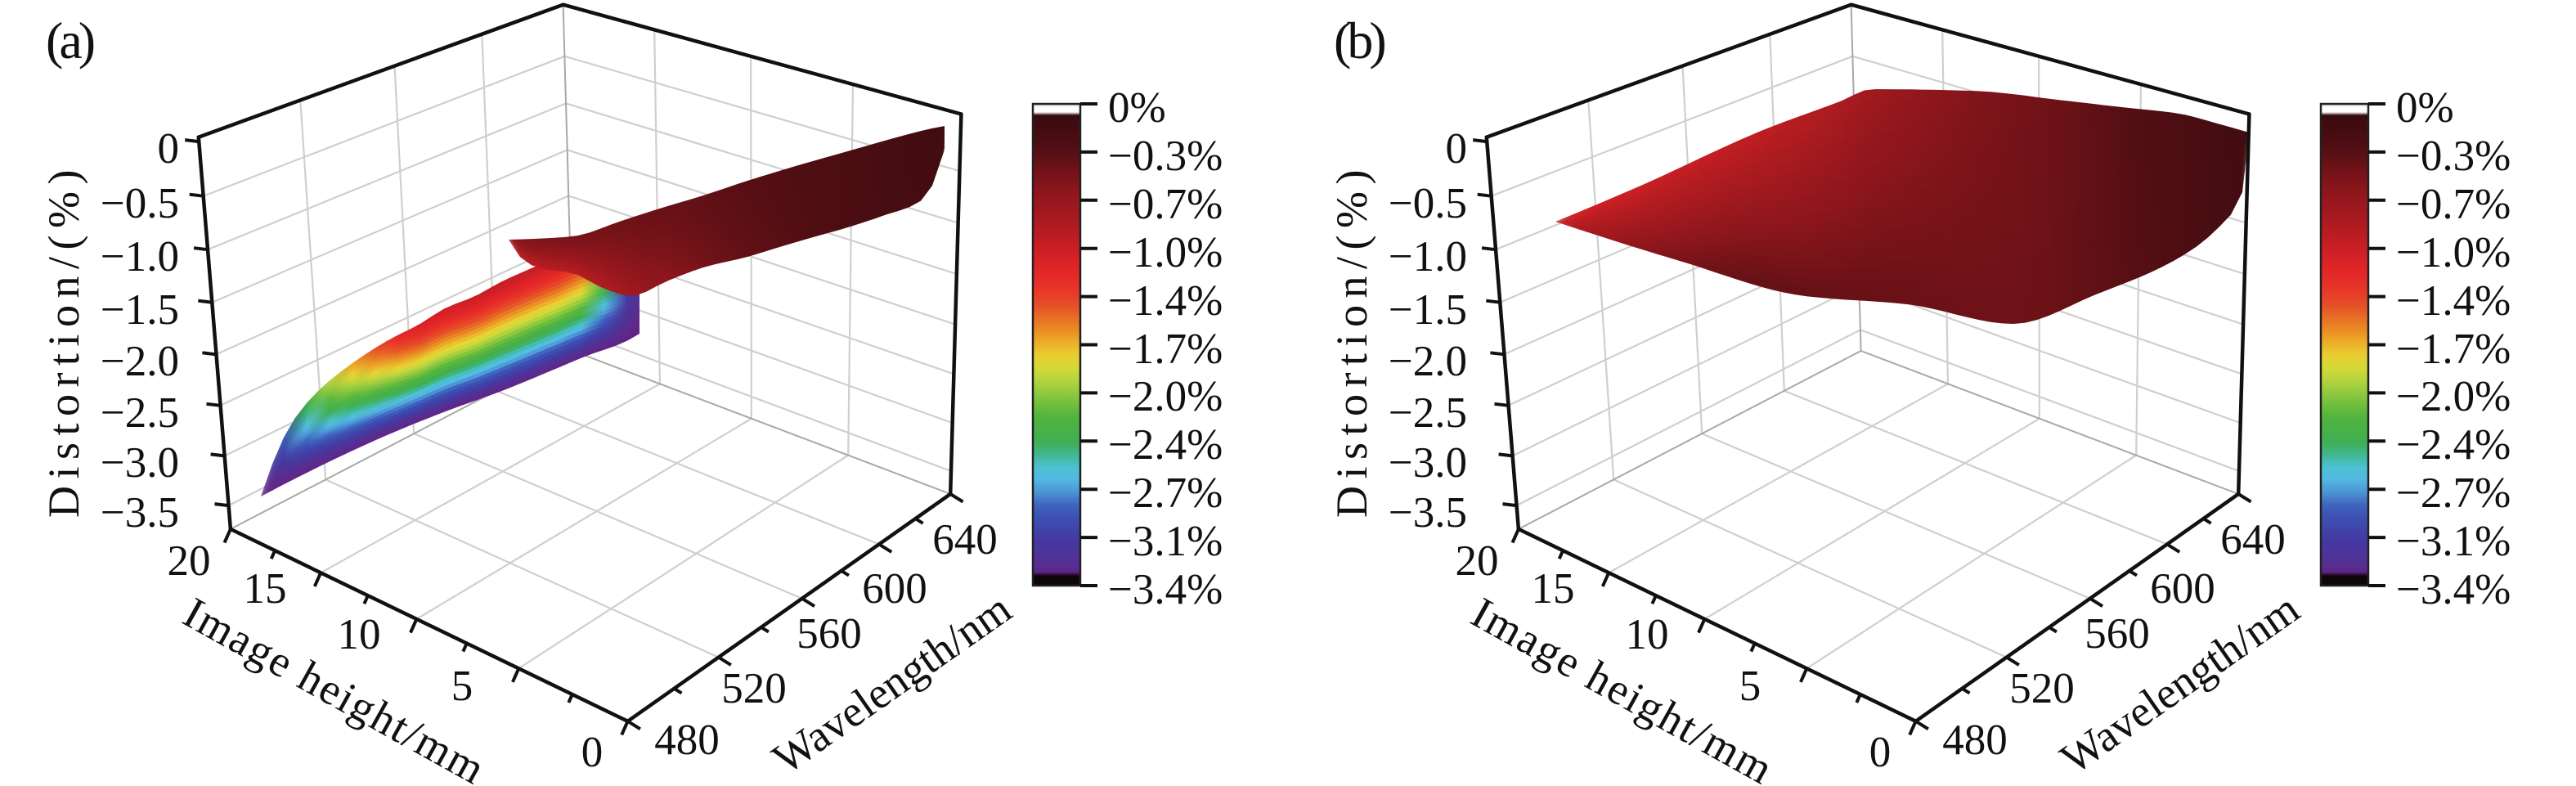  Describe the element at coordinates (70, 40) in the screenshot. I see `svg-text: (a)` at that location.